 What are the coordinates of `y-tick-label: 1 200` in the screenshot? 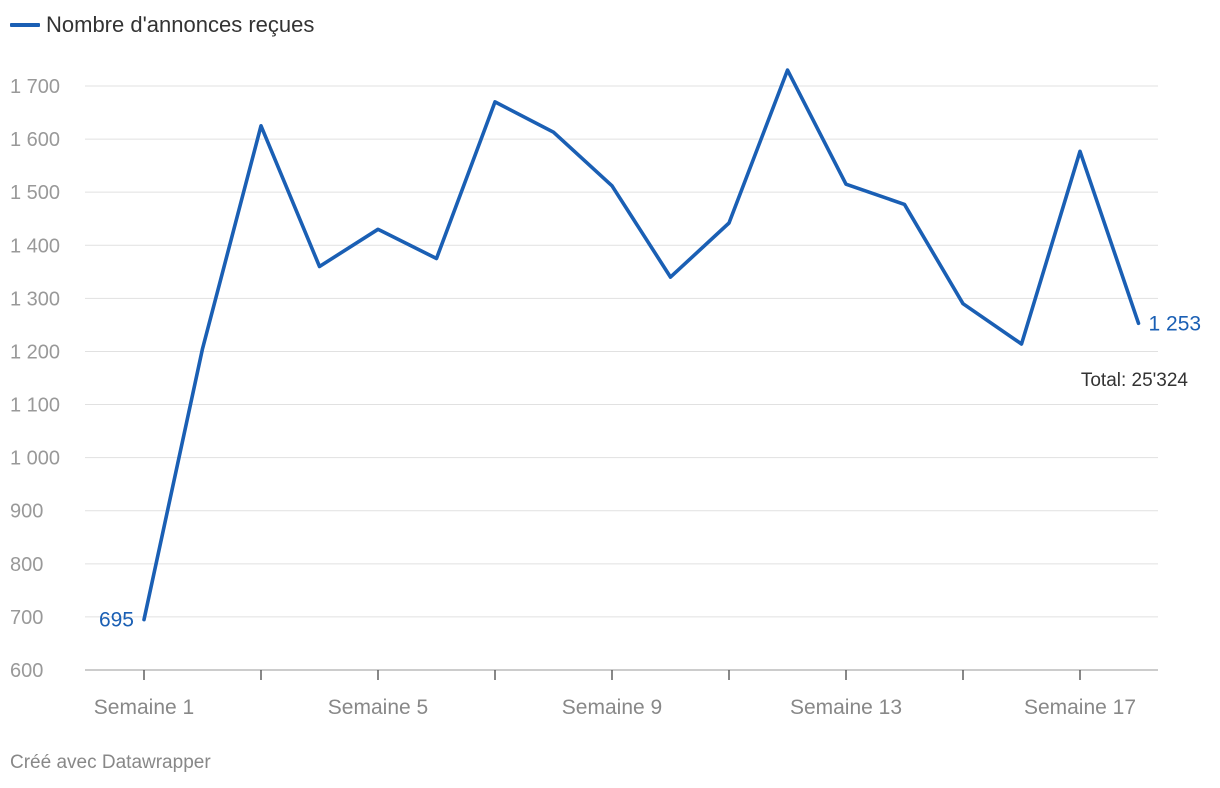 It's located at (35, 352).